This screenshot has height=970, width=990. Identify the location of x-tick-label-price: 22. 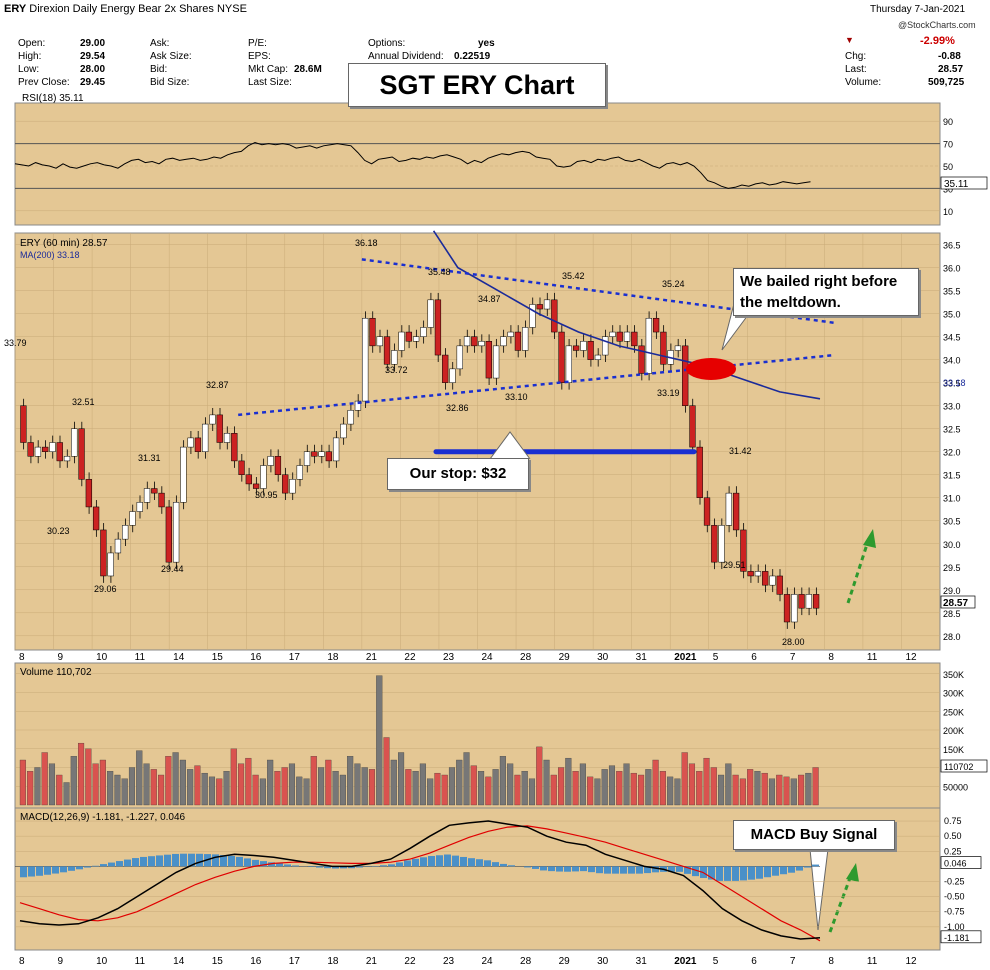
(410, 657).